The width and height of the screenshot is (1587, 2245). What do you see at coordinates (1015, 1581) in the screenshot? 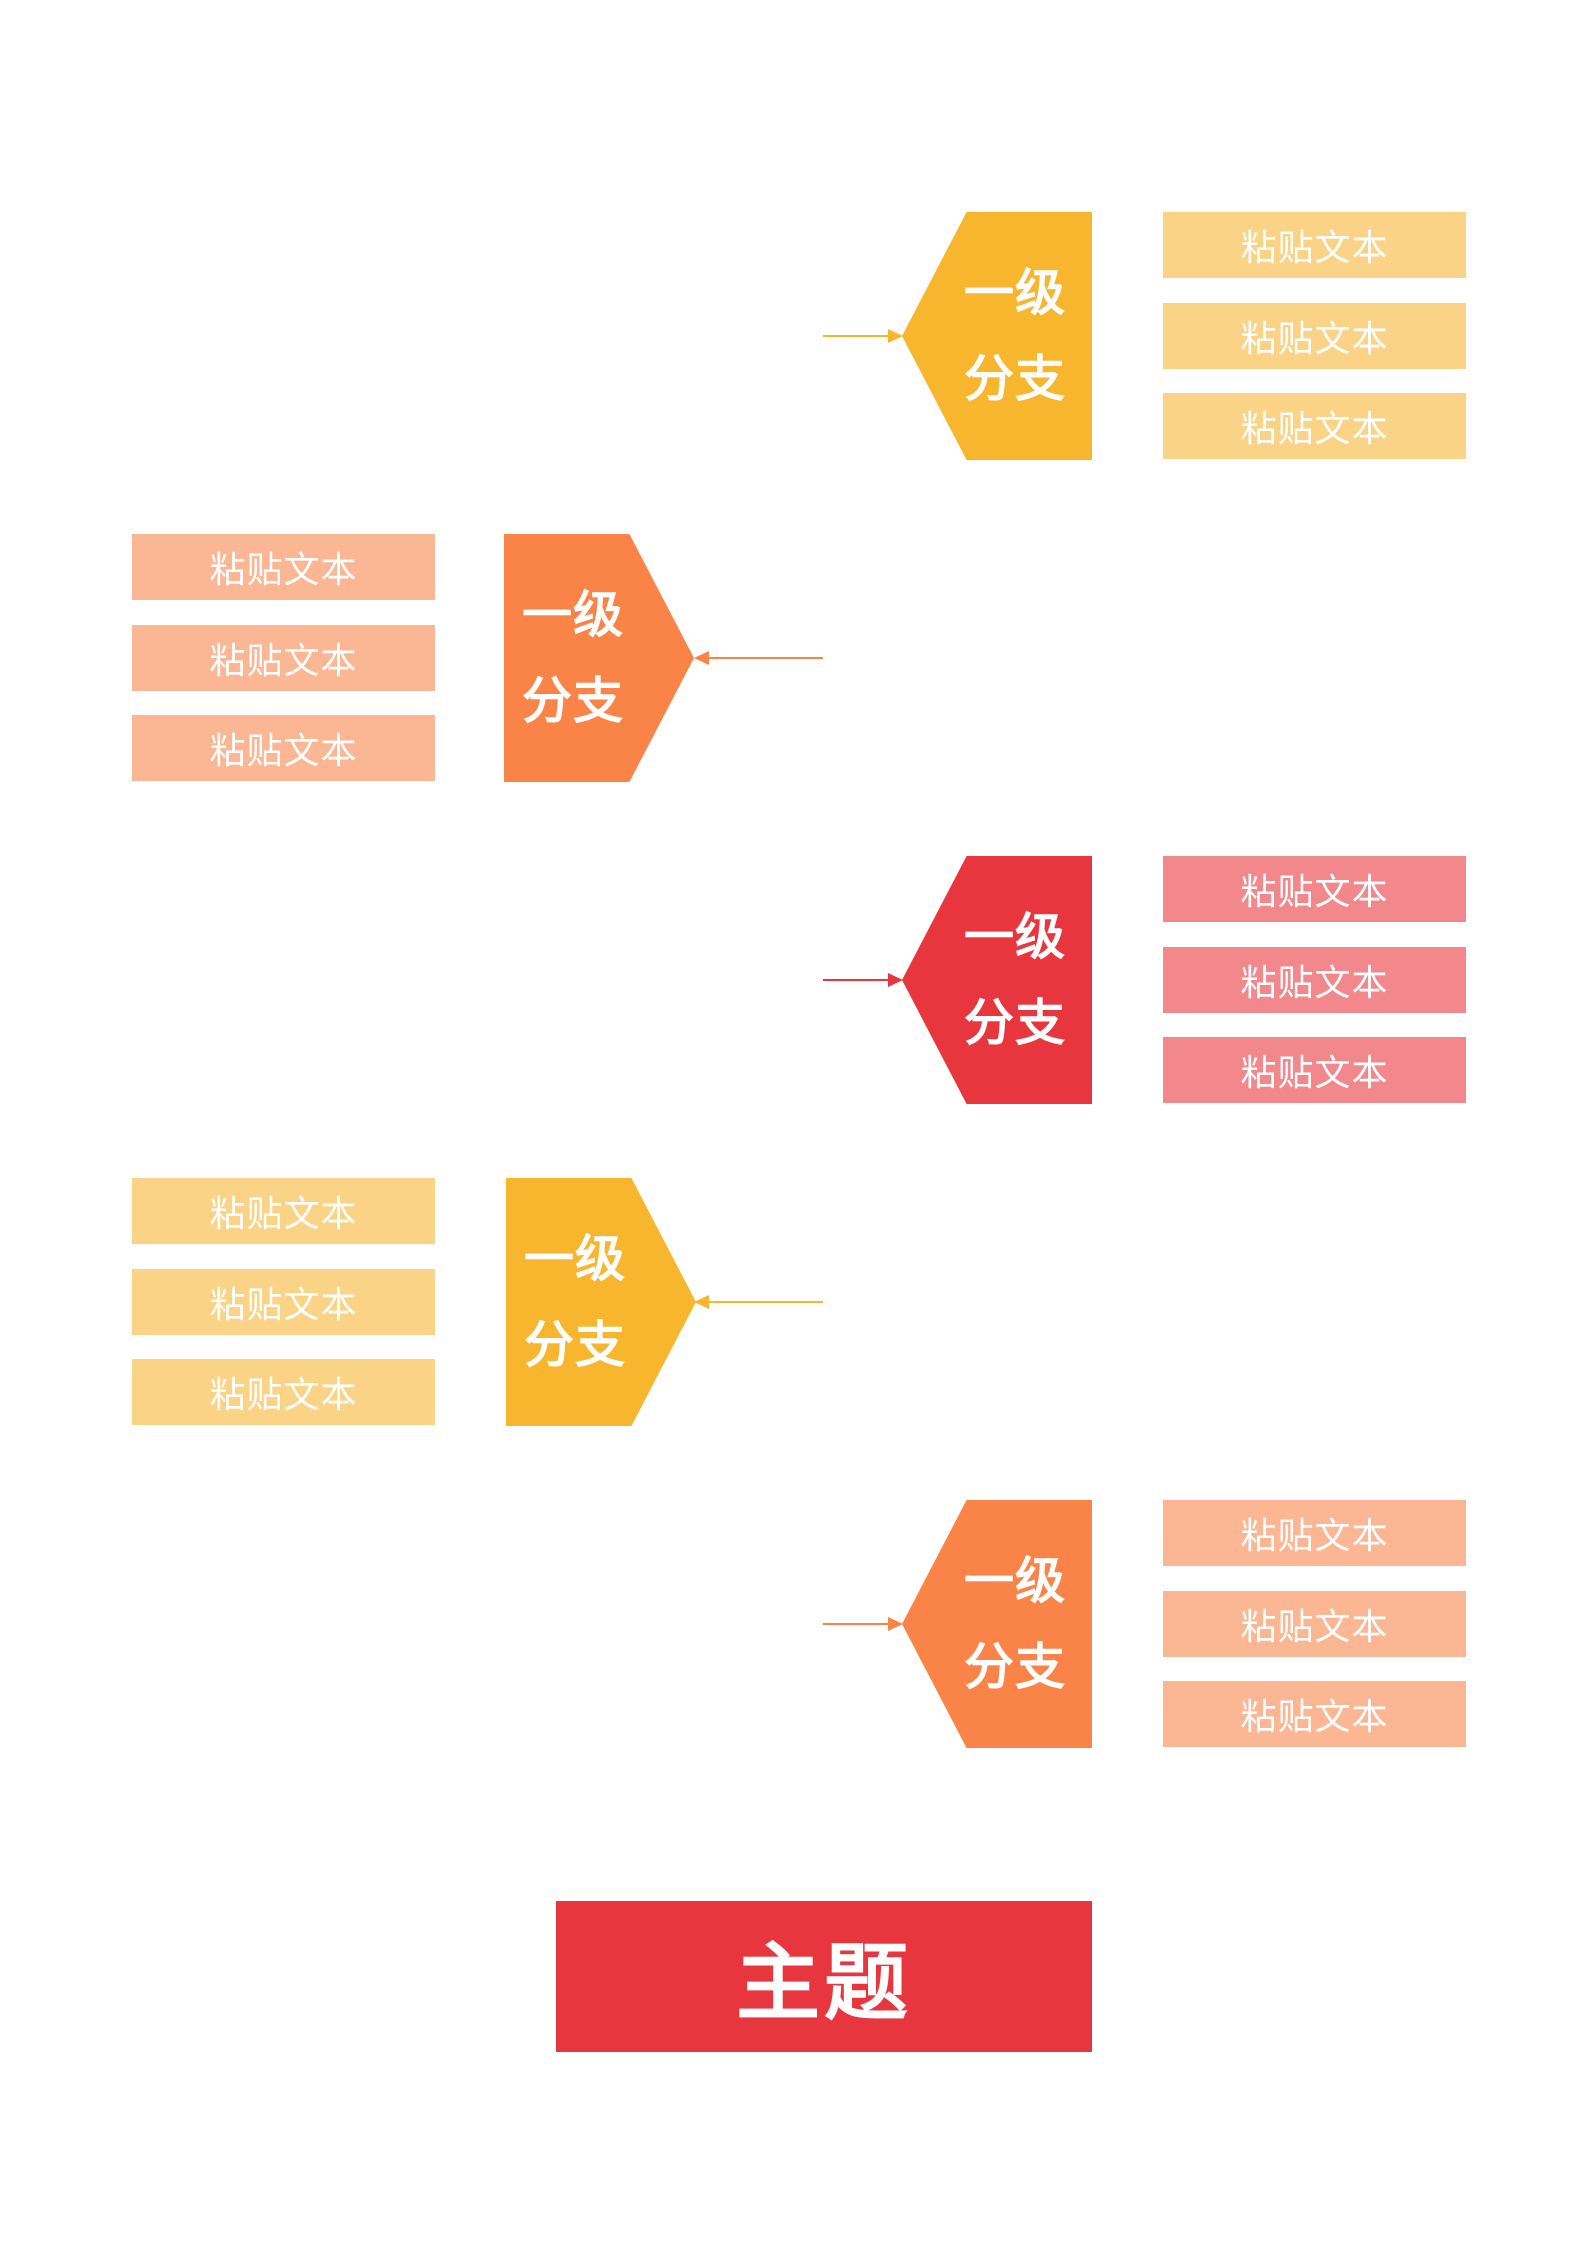
I see `branch-5-line1: 一级` at bounding box center [1015, 1581].